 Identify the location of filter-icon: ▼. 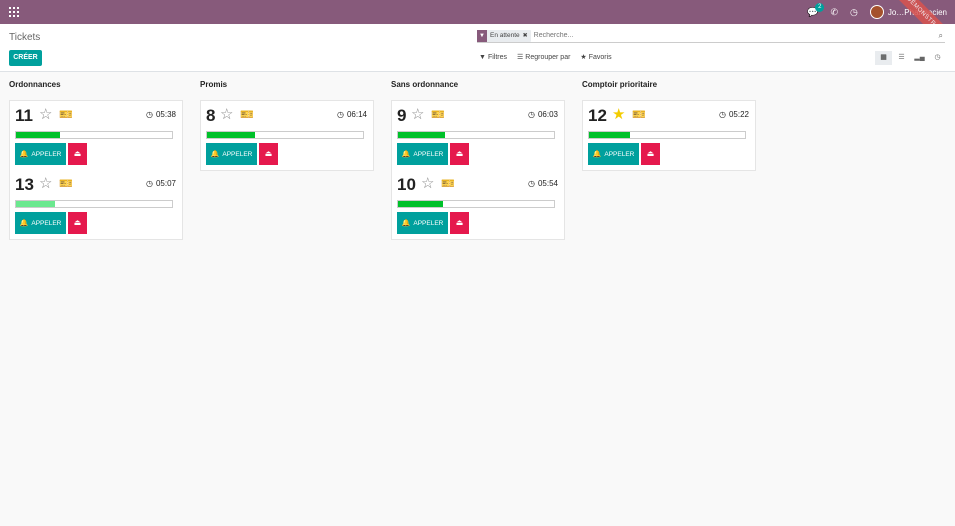
(482, 35).